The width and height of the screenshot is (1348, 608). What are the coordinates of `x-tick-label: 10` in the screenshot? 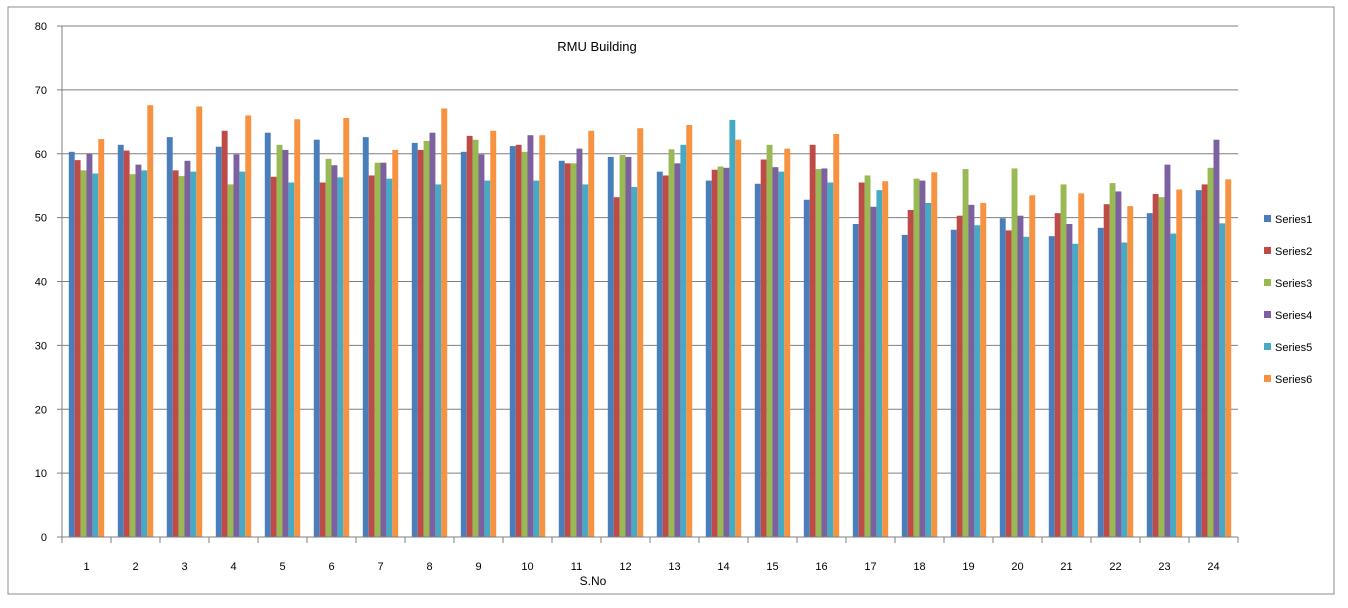 It's located at (527, 567).